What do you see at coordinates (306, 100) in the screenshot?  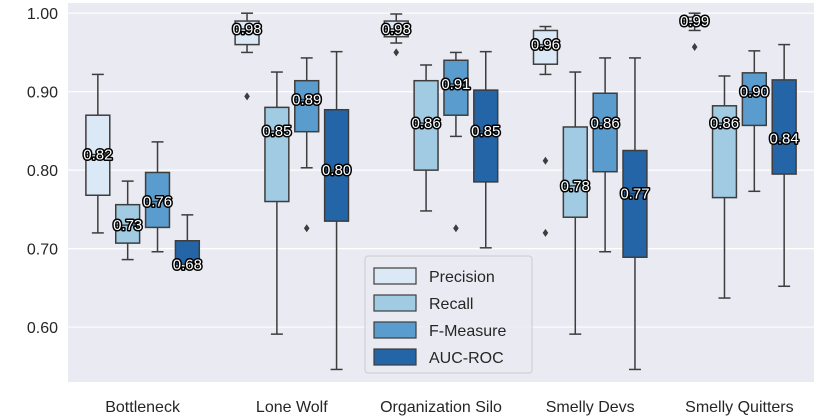 I see `median-value-label: 0.89` at bounding box center [306, 100].